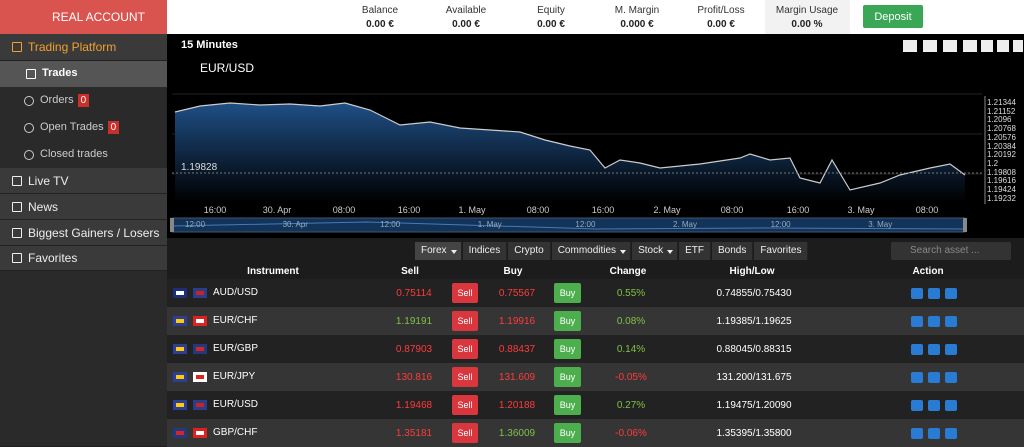 The width and height of the screenshot is (1024, 447). Describe the element at coordinates (655, 251) in the screenshot. I see `tab: Stock` at that location.